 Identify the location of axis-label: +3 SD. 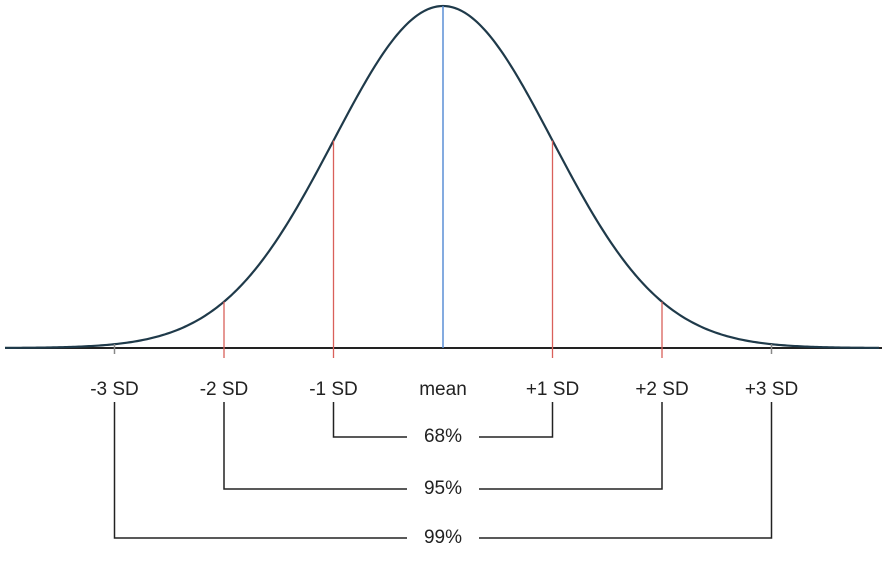
(771, 389).